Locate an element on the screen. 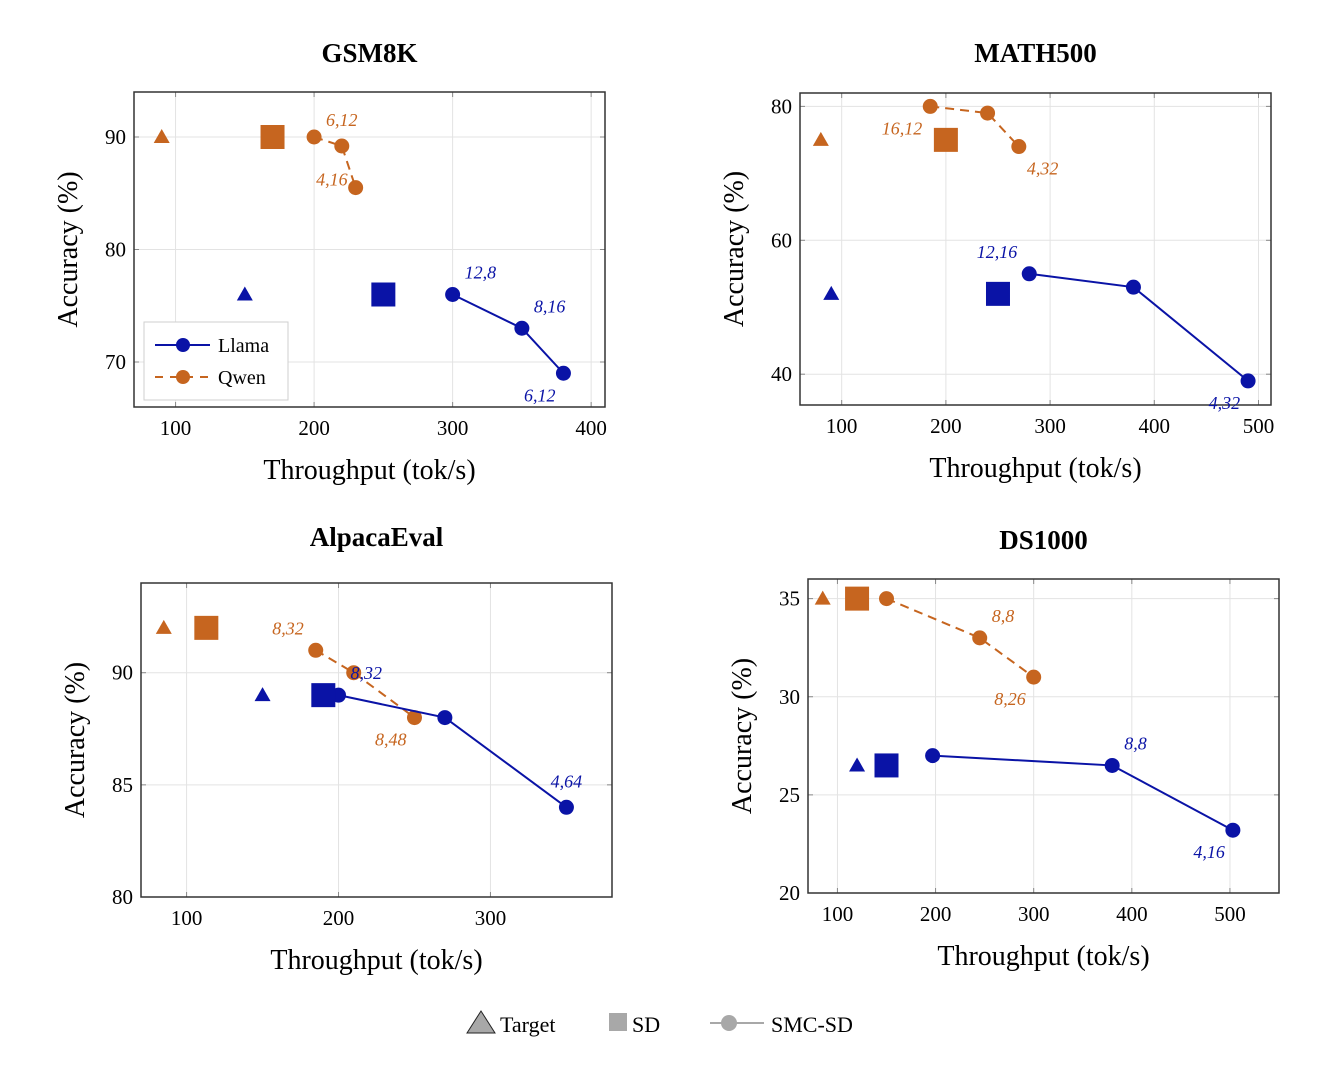  series-qwen: 8,32 8,48 is located at coordinates (288, 682).